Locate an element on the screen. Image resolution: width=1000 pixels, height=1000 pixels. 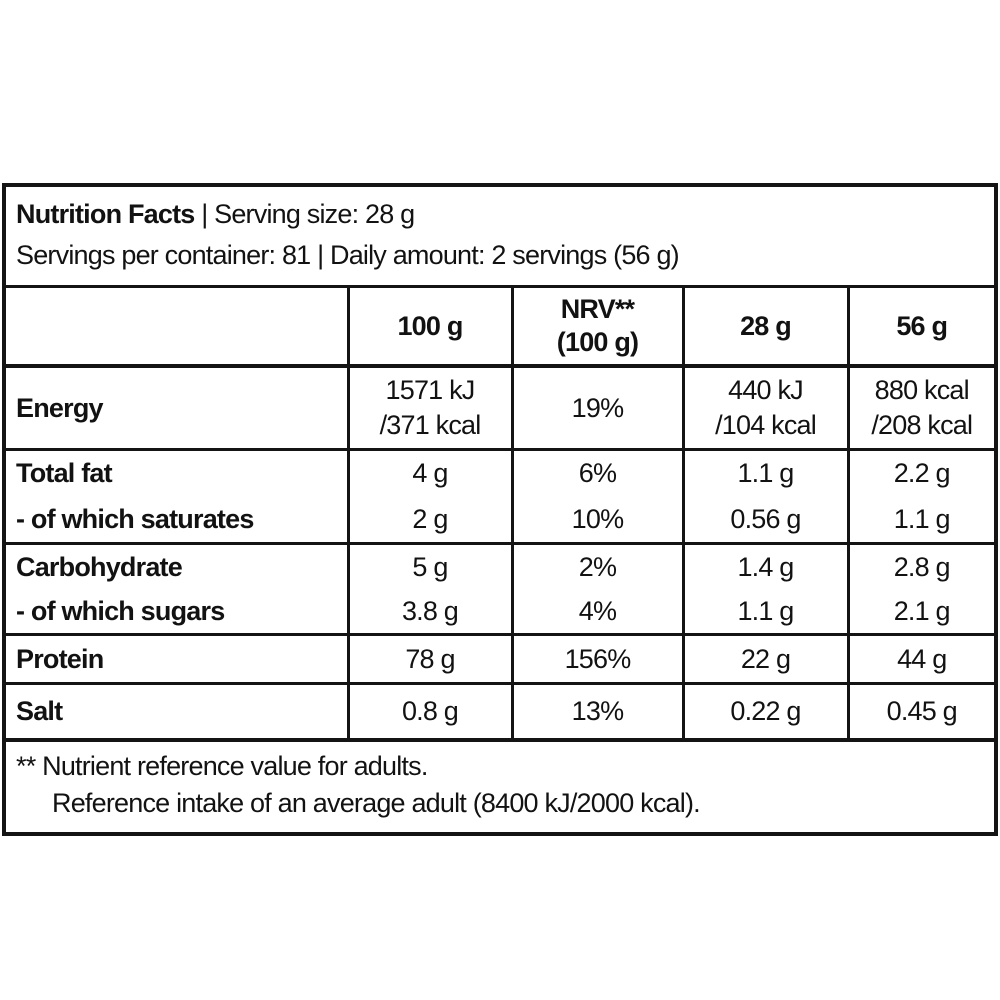
value-28g: 440 kJ /104 kcal is located at coordinates (764, 408).